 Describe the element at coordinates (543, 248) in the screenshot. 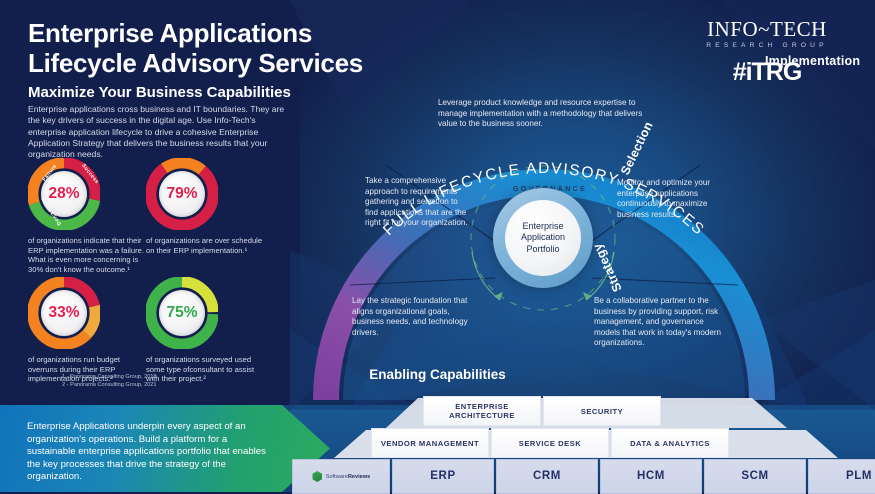

I see `center-line3: Portfolio` at that location.